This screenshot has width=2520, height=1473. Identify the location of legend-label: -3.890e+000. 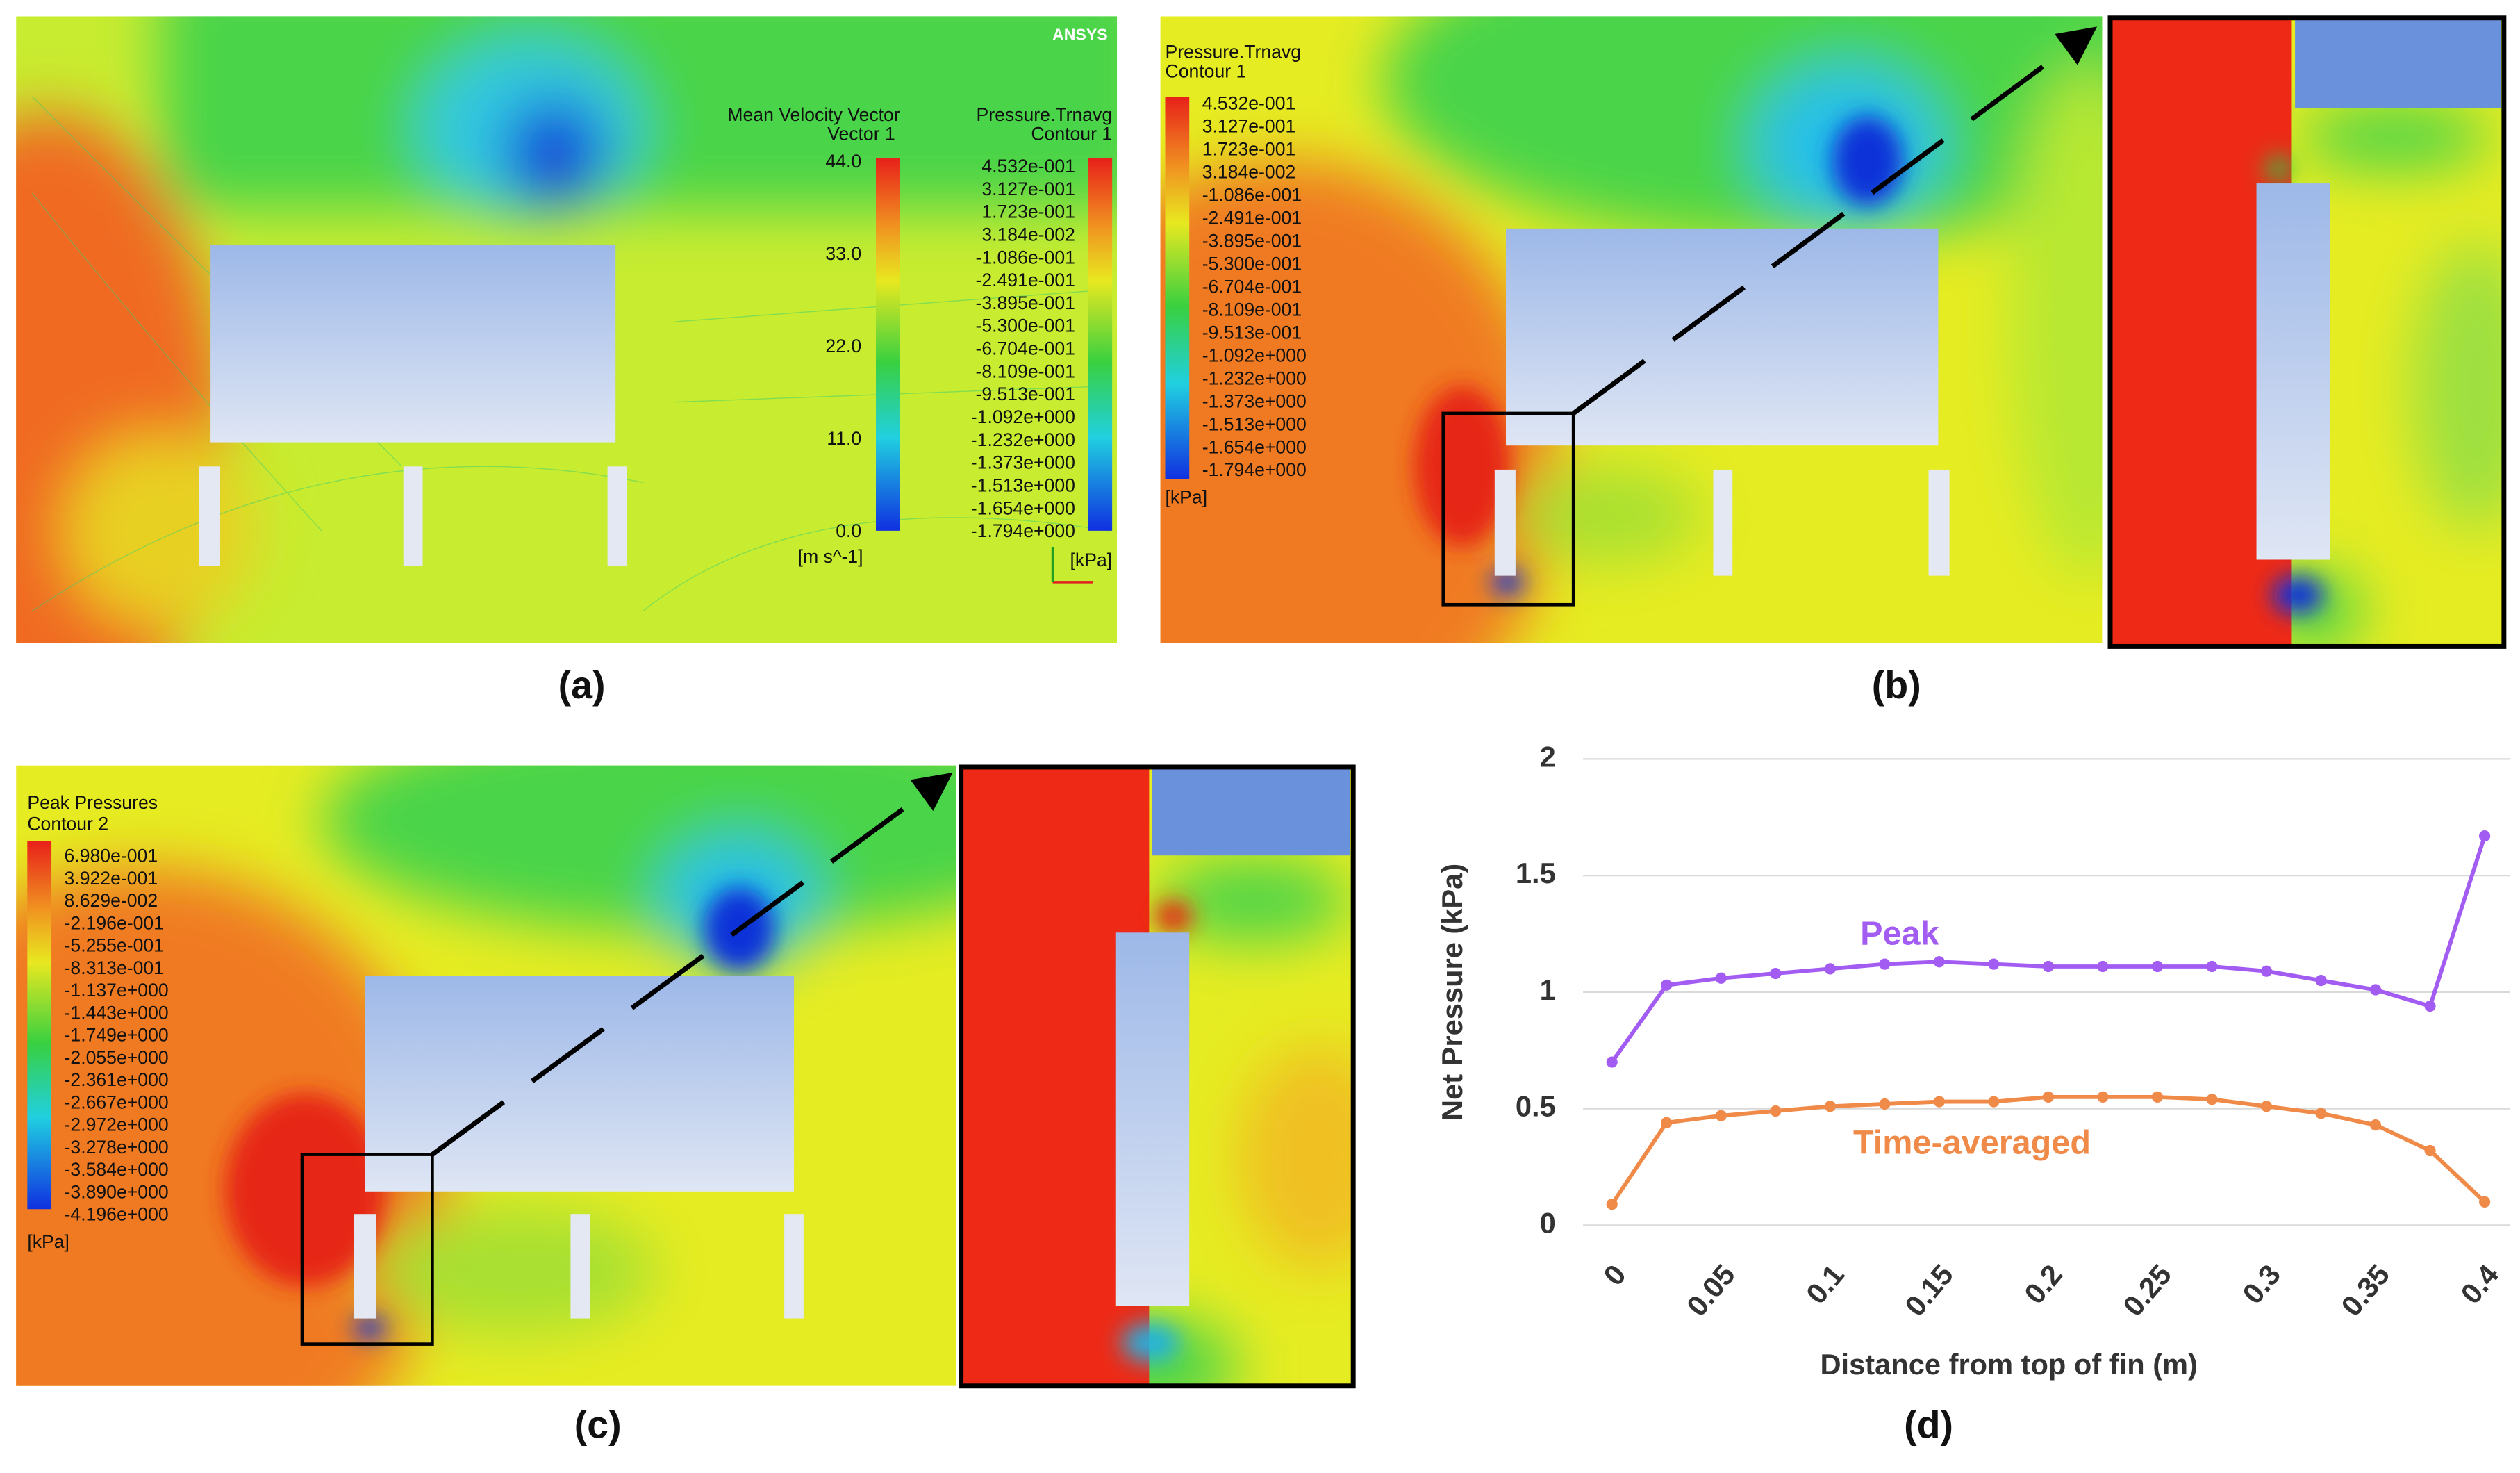
(117, 1191).